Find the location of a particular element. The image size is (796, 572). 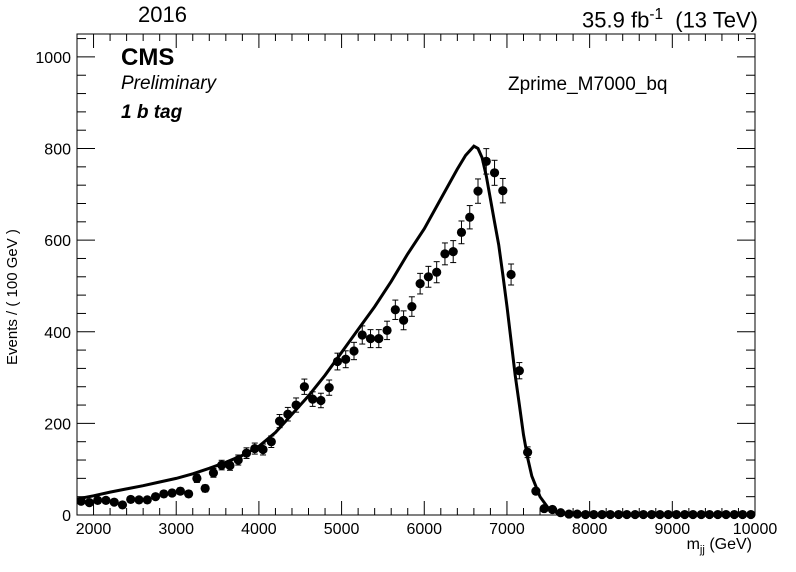

x-tick-label: 7000 is located at coordinates (507, 529).